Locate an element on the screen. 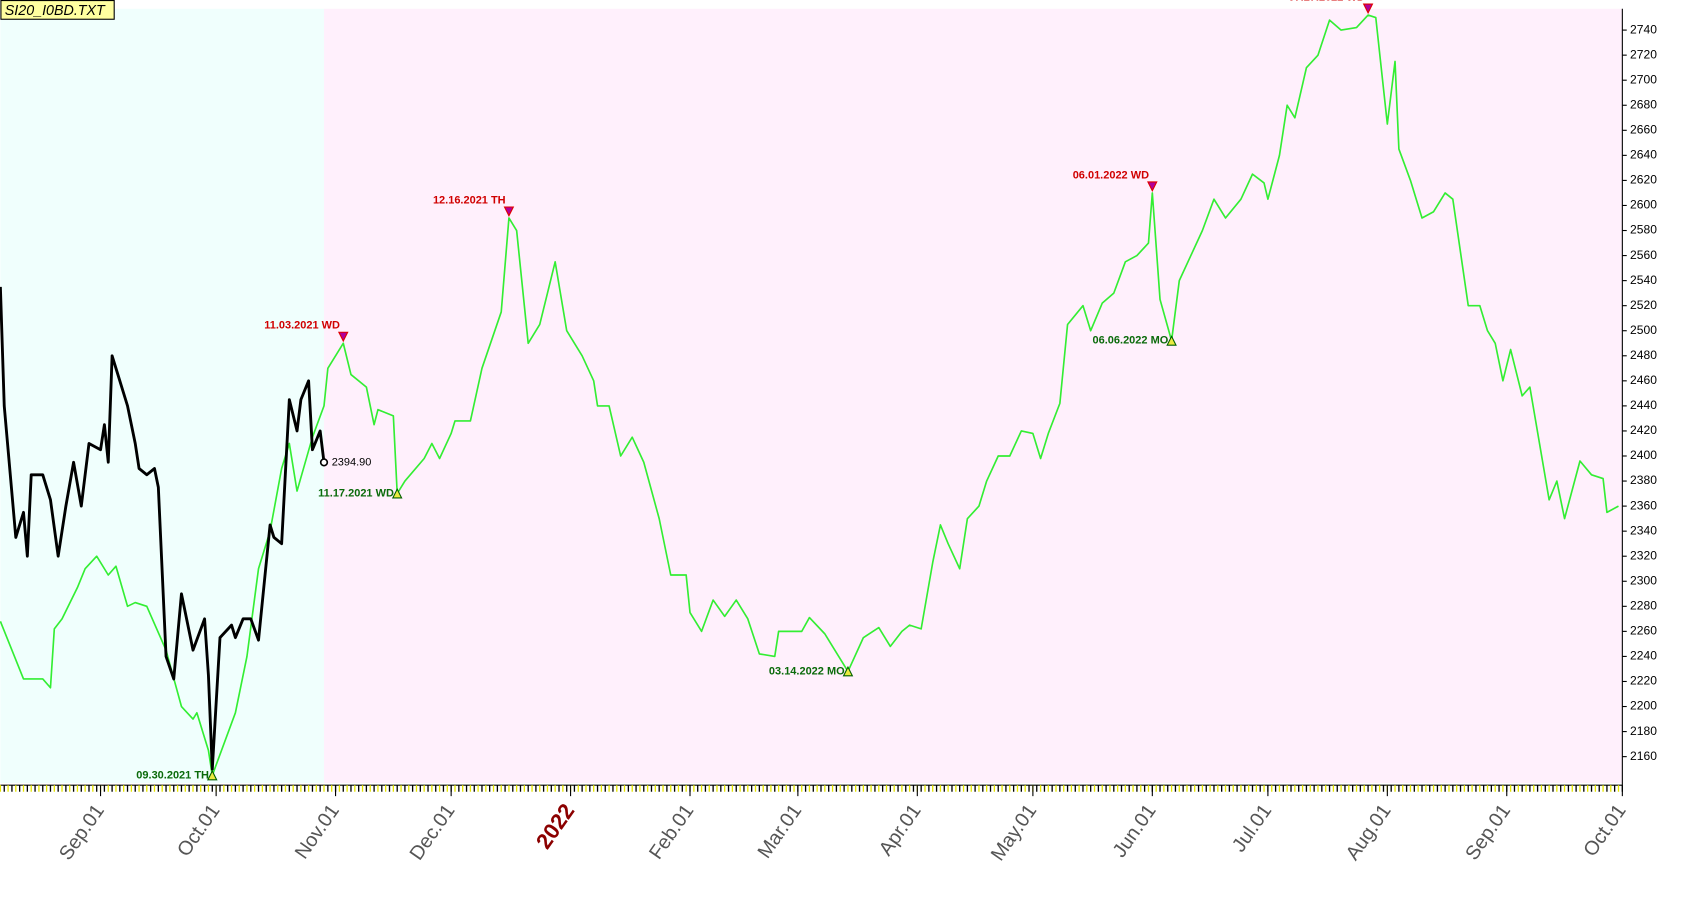 This screenshot has height=905, width=1703. y-tick-label: 2220 is located at coordinates (1643, 681).